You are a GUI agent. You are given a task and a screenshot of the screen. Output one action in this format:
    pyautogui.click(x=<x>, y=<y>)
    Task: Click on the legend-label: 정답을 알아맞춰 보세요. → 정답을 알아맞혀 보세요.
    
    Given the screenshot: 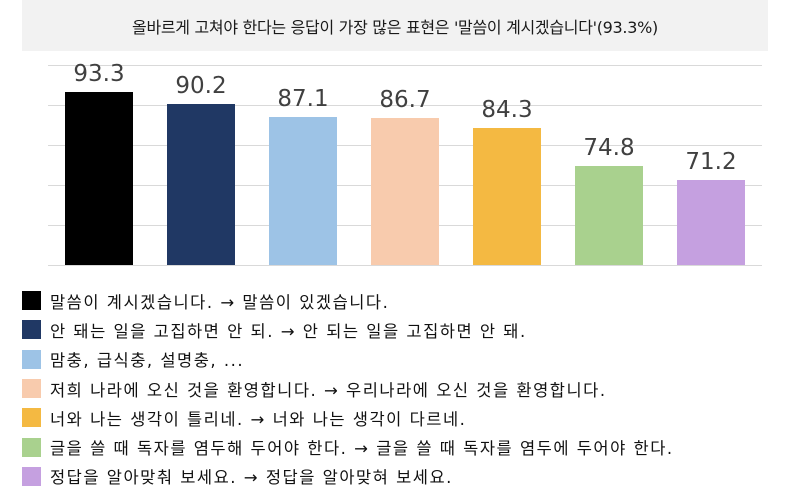 What is the action you would take?
    pyautogui.click(x=251, y=478)
    